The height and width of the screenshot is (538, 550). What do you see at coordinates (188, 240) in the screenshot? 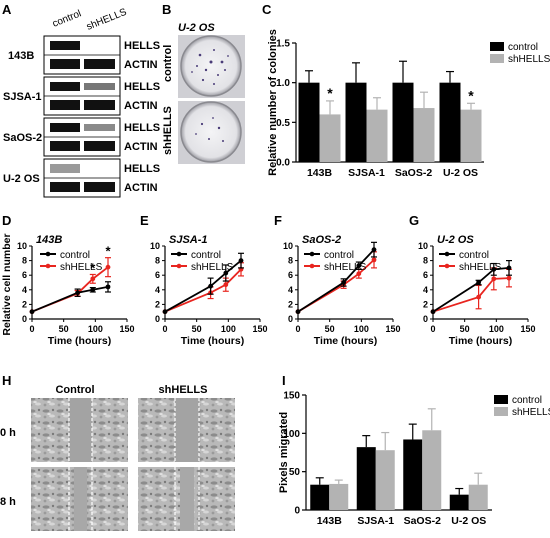
I see `chart-title: SJSA-1` at bounding box center [188, 240].